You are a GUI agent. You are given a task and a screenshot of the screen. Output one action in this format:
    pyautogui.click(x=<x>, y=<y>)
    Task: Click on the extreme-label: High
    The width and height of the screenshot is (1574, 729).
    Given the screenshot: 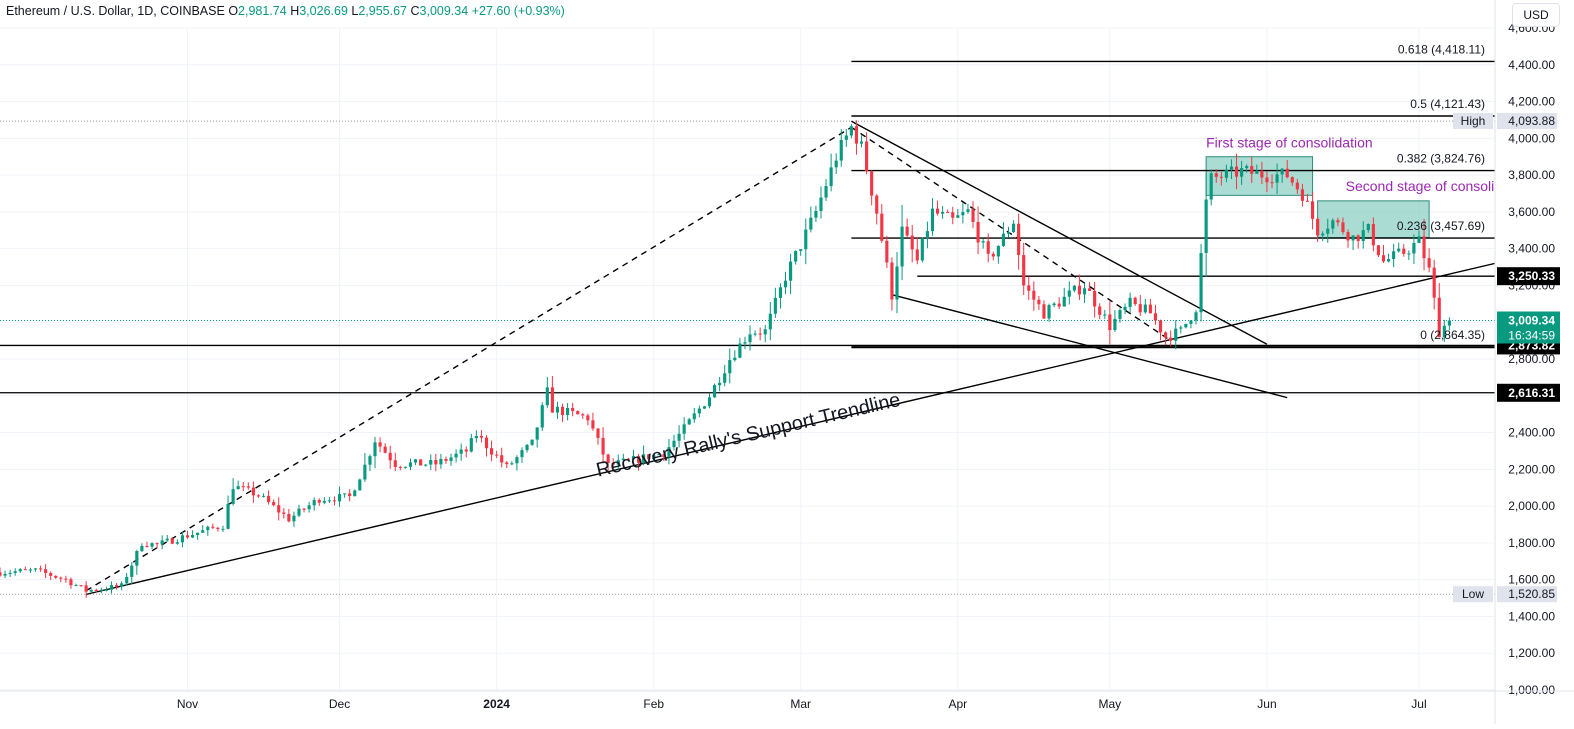 What is the action you would take?
    pyautogui.click(x=1473, y=121)
    